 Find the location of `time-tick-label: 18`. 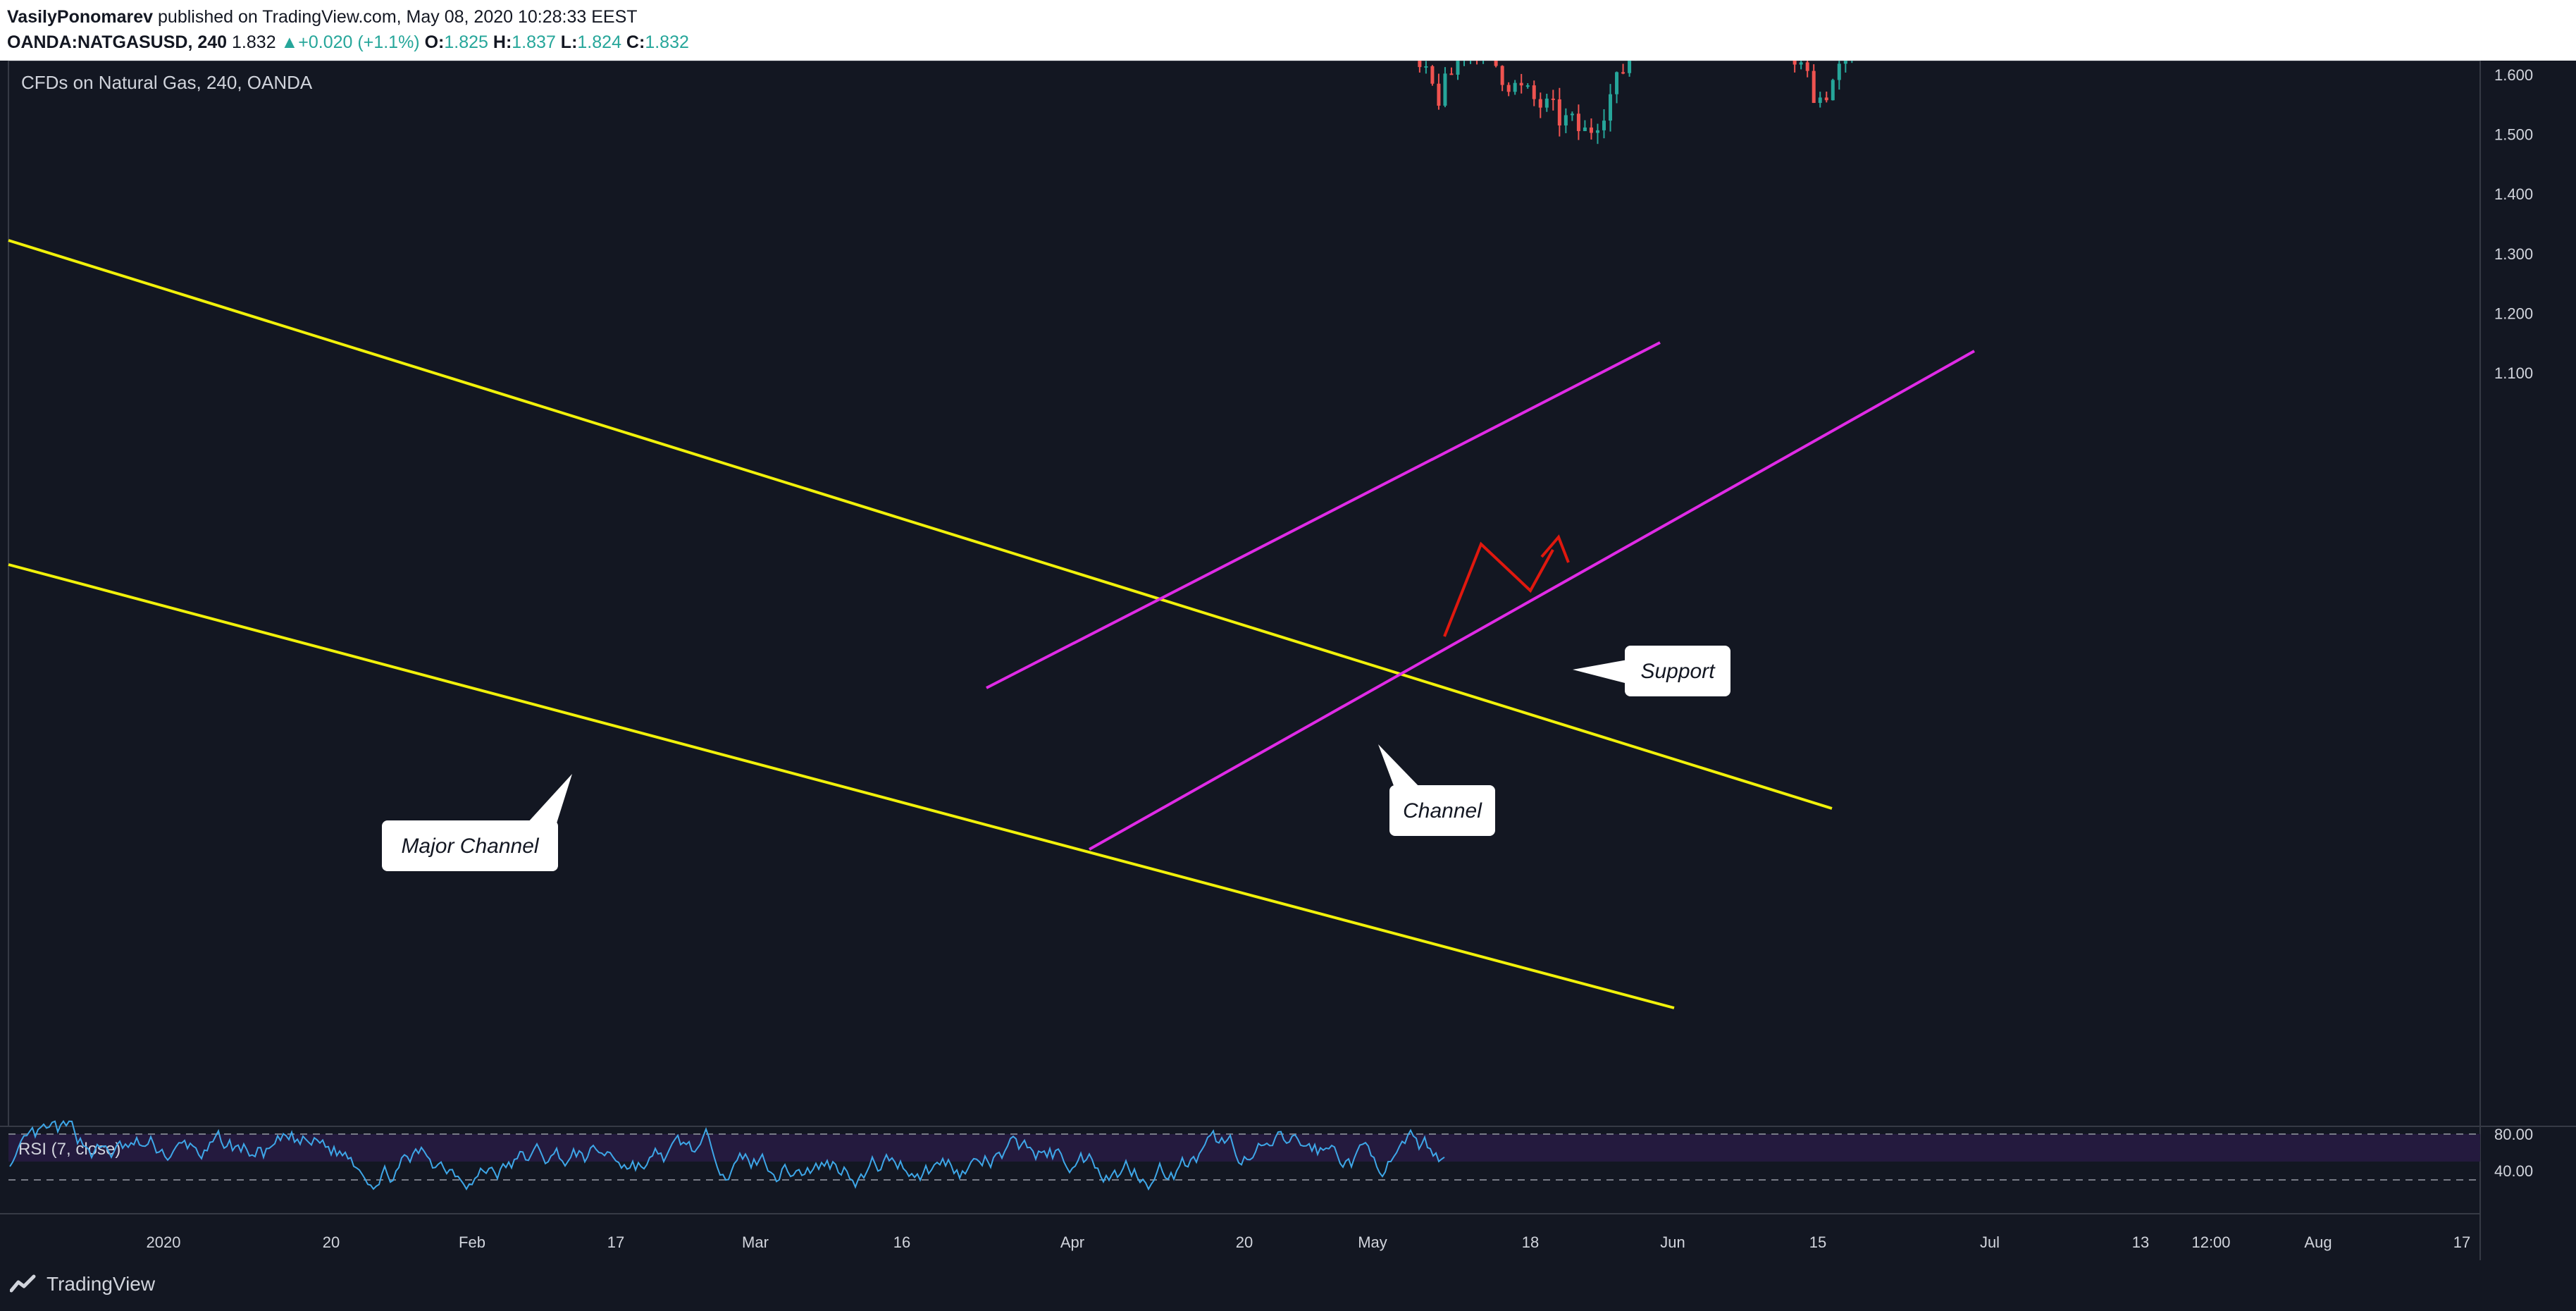

time-tick-label: 18 is located at coordinates (1530, 1242).